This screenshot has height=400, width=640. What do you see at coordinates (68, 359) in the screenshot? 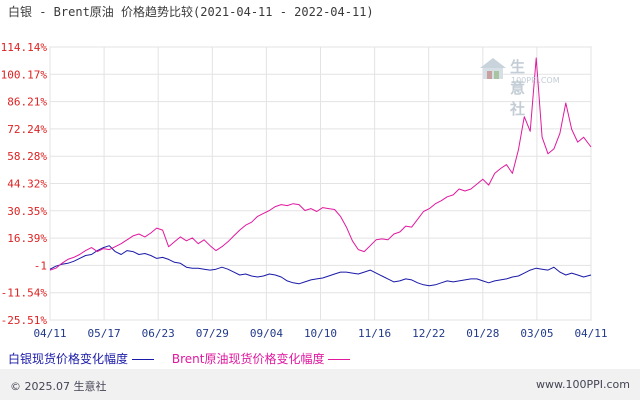
I see `legend-label-silver: 白银现货价格变化幅度` at bounding box center [68, 359].